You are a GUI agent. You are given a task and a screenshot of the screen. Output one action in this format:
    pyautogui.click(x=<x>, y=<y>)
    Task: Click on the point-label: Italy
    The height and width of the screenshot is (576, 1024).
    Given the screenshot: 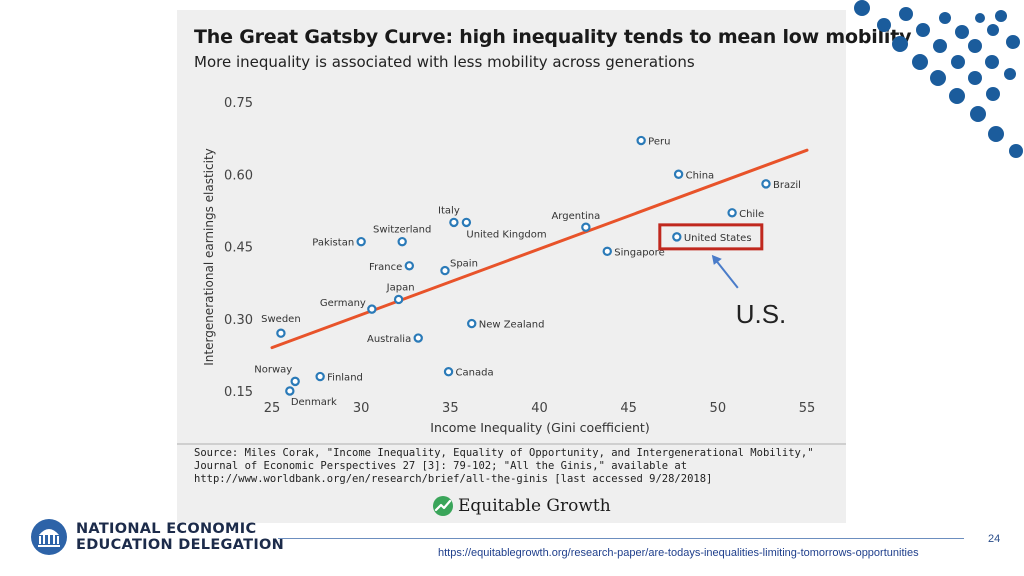 What is the action you would take?
    pyautogui.click(x=449, y=210)
    